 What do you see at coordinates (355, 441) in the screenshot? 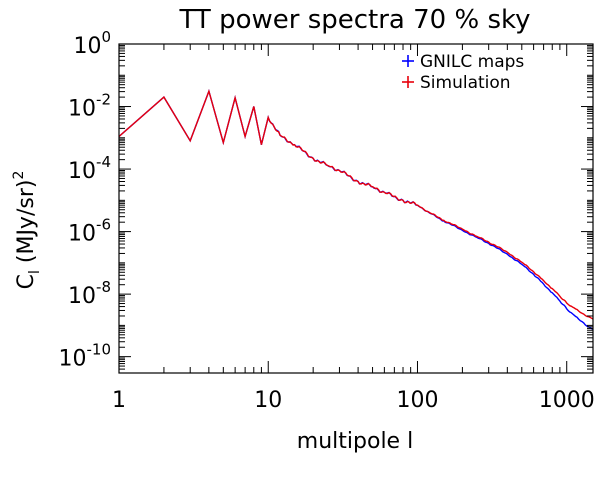
I see `x-axis-label: multipole l` at bounding box center [355, 441].